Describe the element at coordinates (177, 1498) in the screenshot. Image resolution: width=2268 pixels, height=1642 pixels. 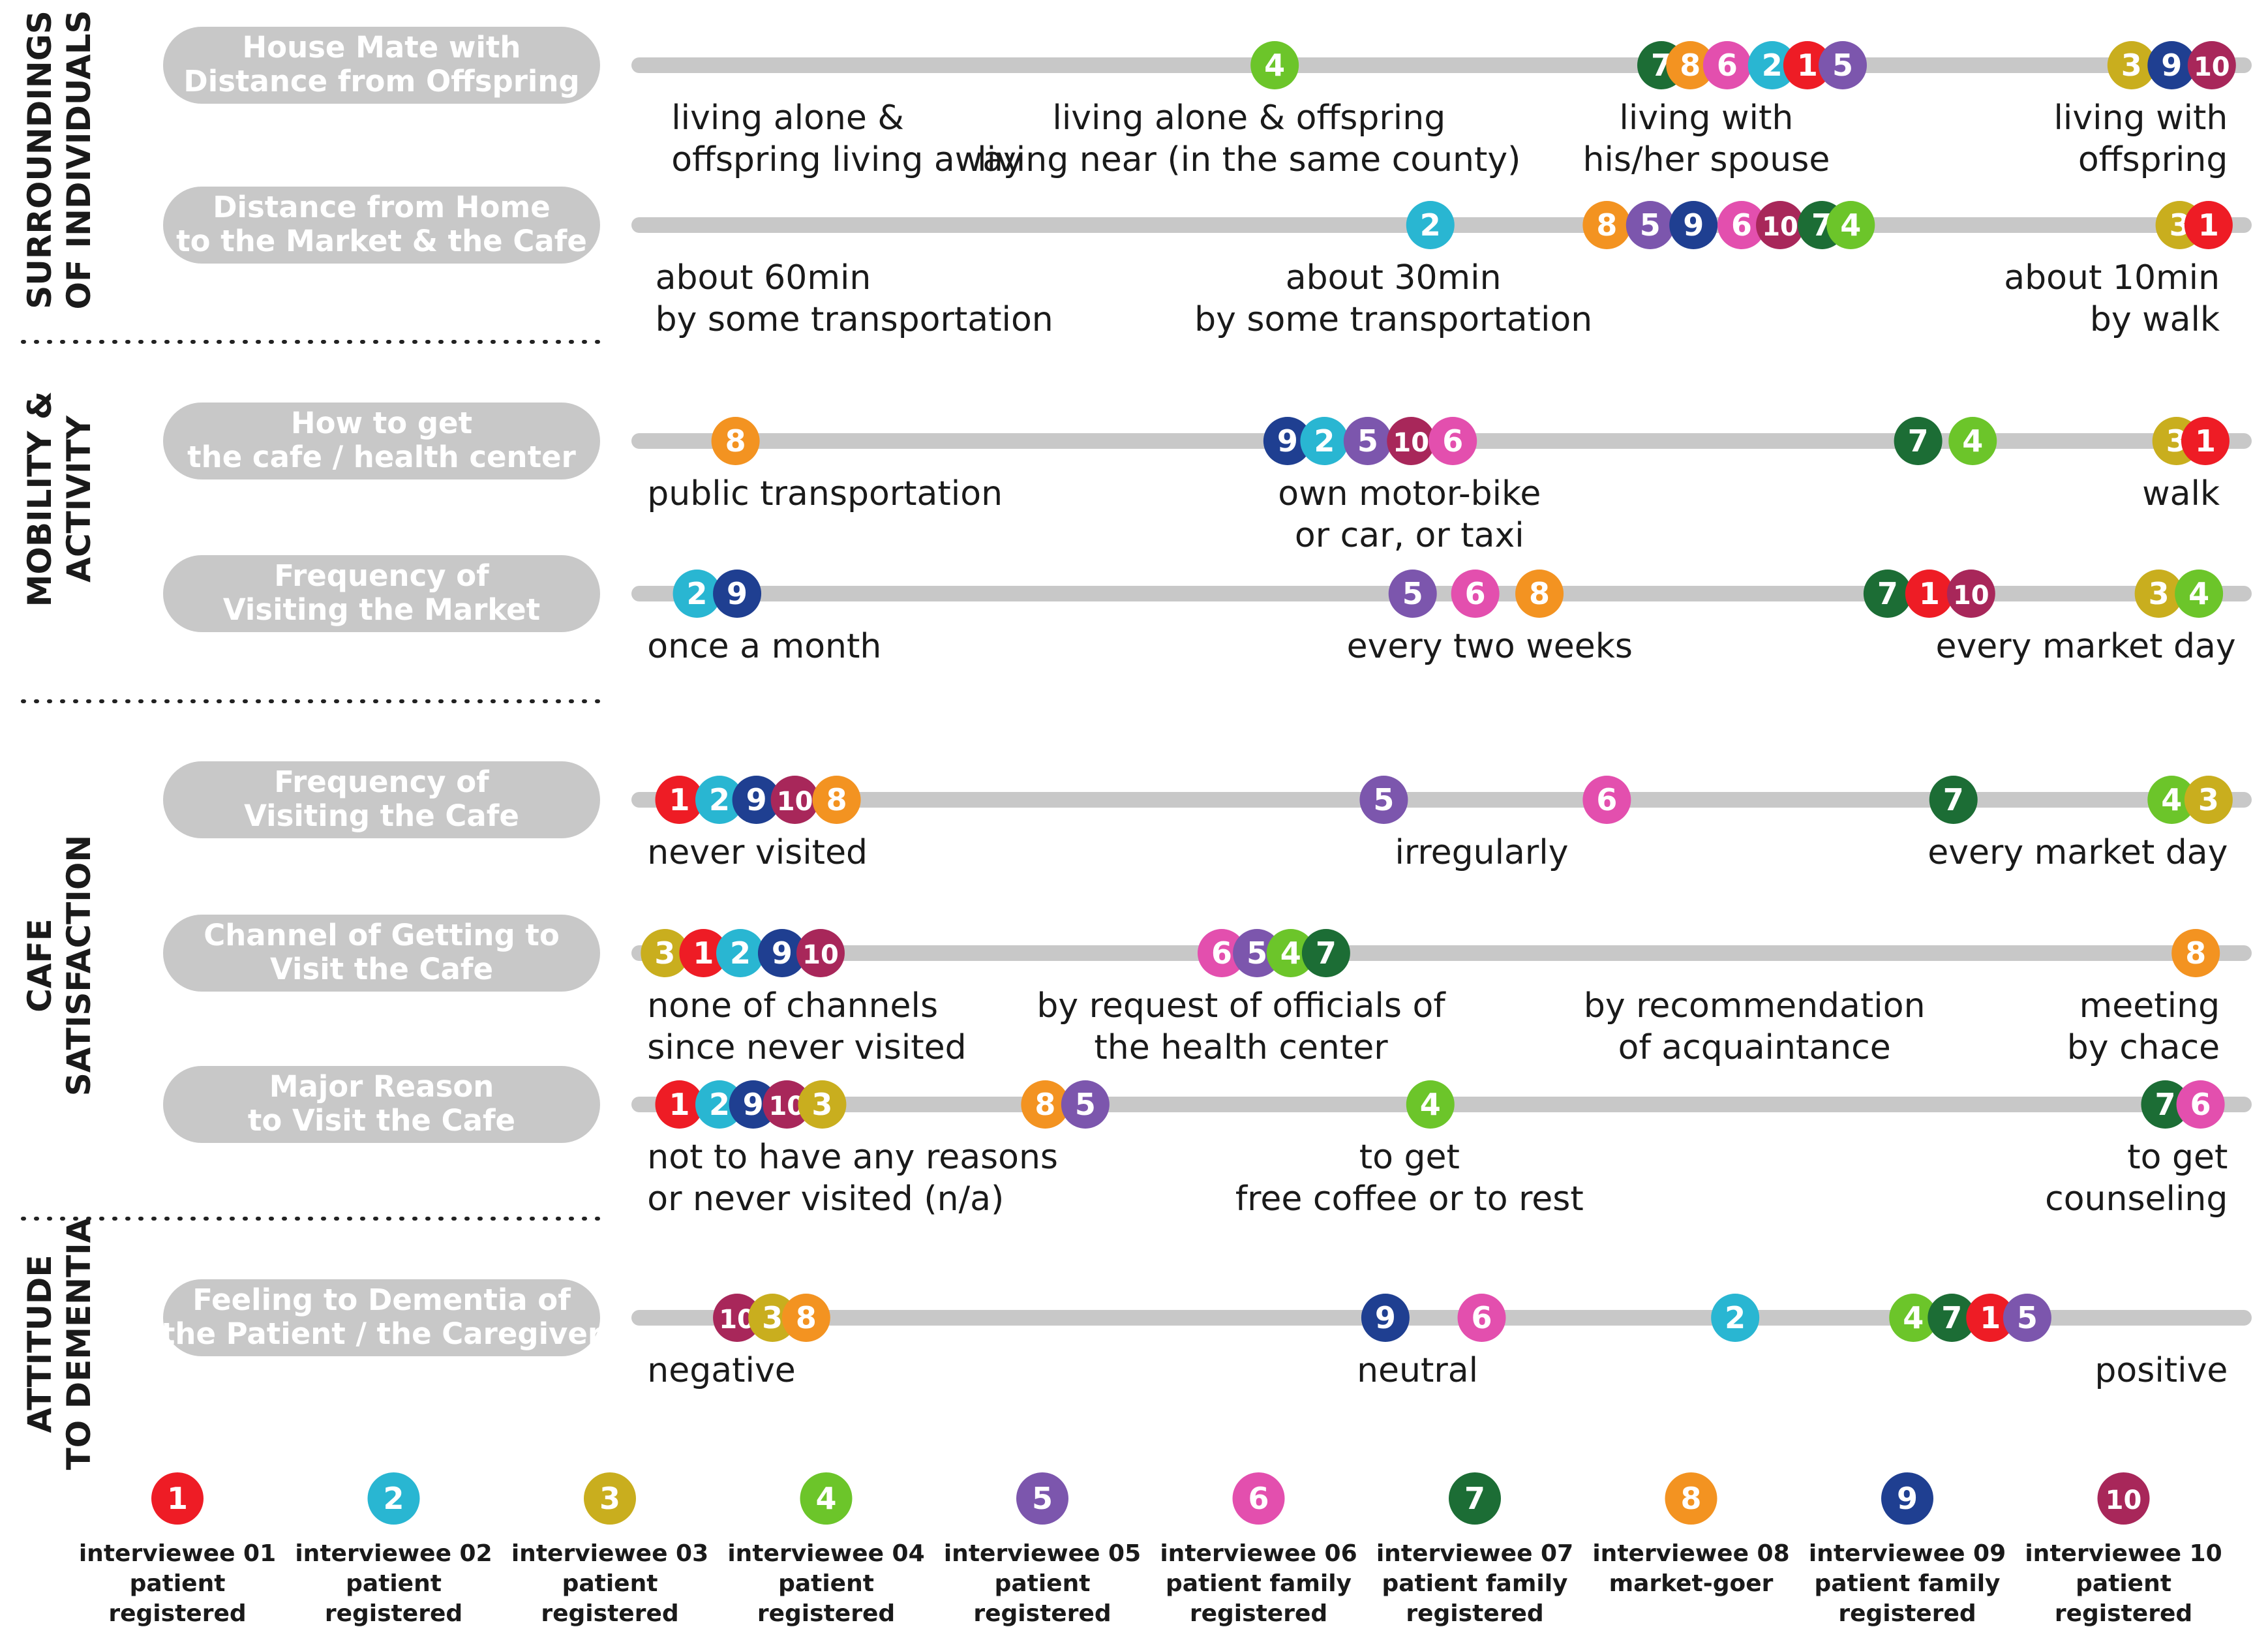
I see `legend-number: 1` at that location.